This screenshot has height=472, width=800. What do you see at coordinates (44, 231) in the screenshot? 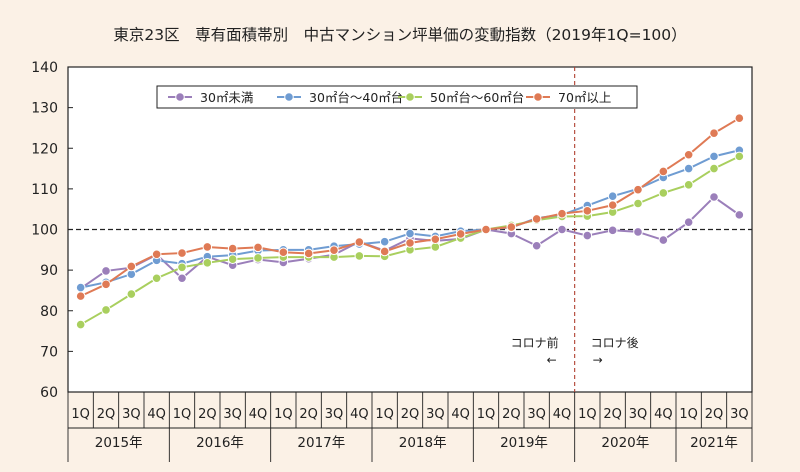
I see `y-tick-label: 100` at bounding box center [44, 231].